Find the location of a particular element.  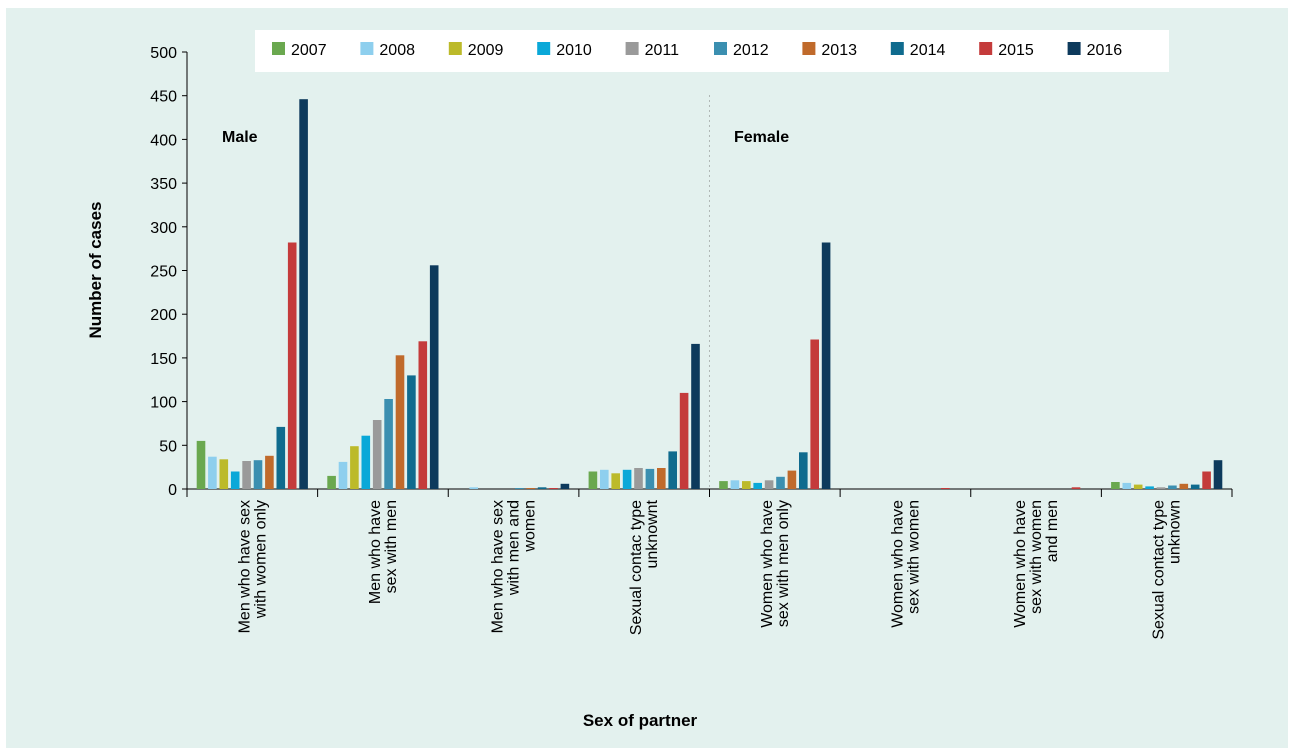

legend-label-2011: 2011 is located at coordinates (662, 50).